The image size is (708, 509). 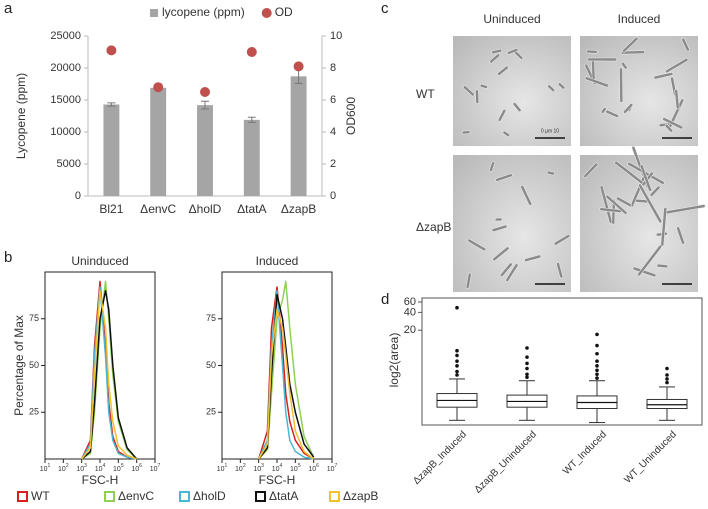 What do you see at coordinates (85, 466) in the screenshot?
I see `x-tick-exponent: 3` at bounding box center [85, 466].